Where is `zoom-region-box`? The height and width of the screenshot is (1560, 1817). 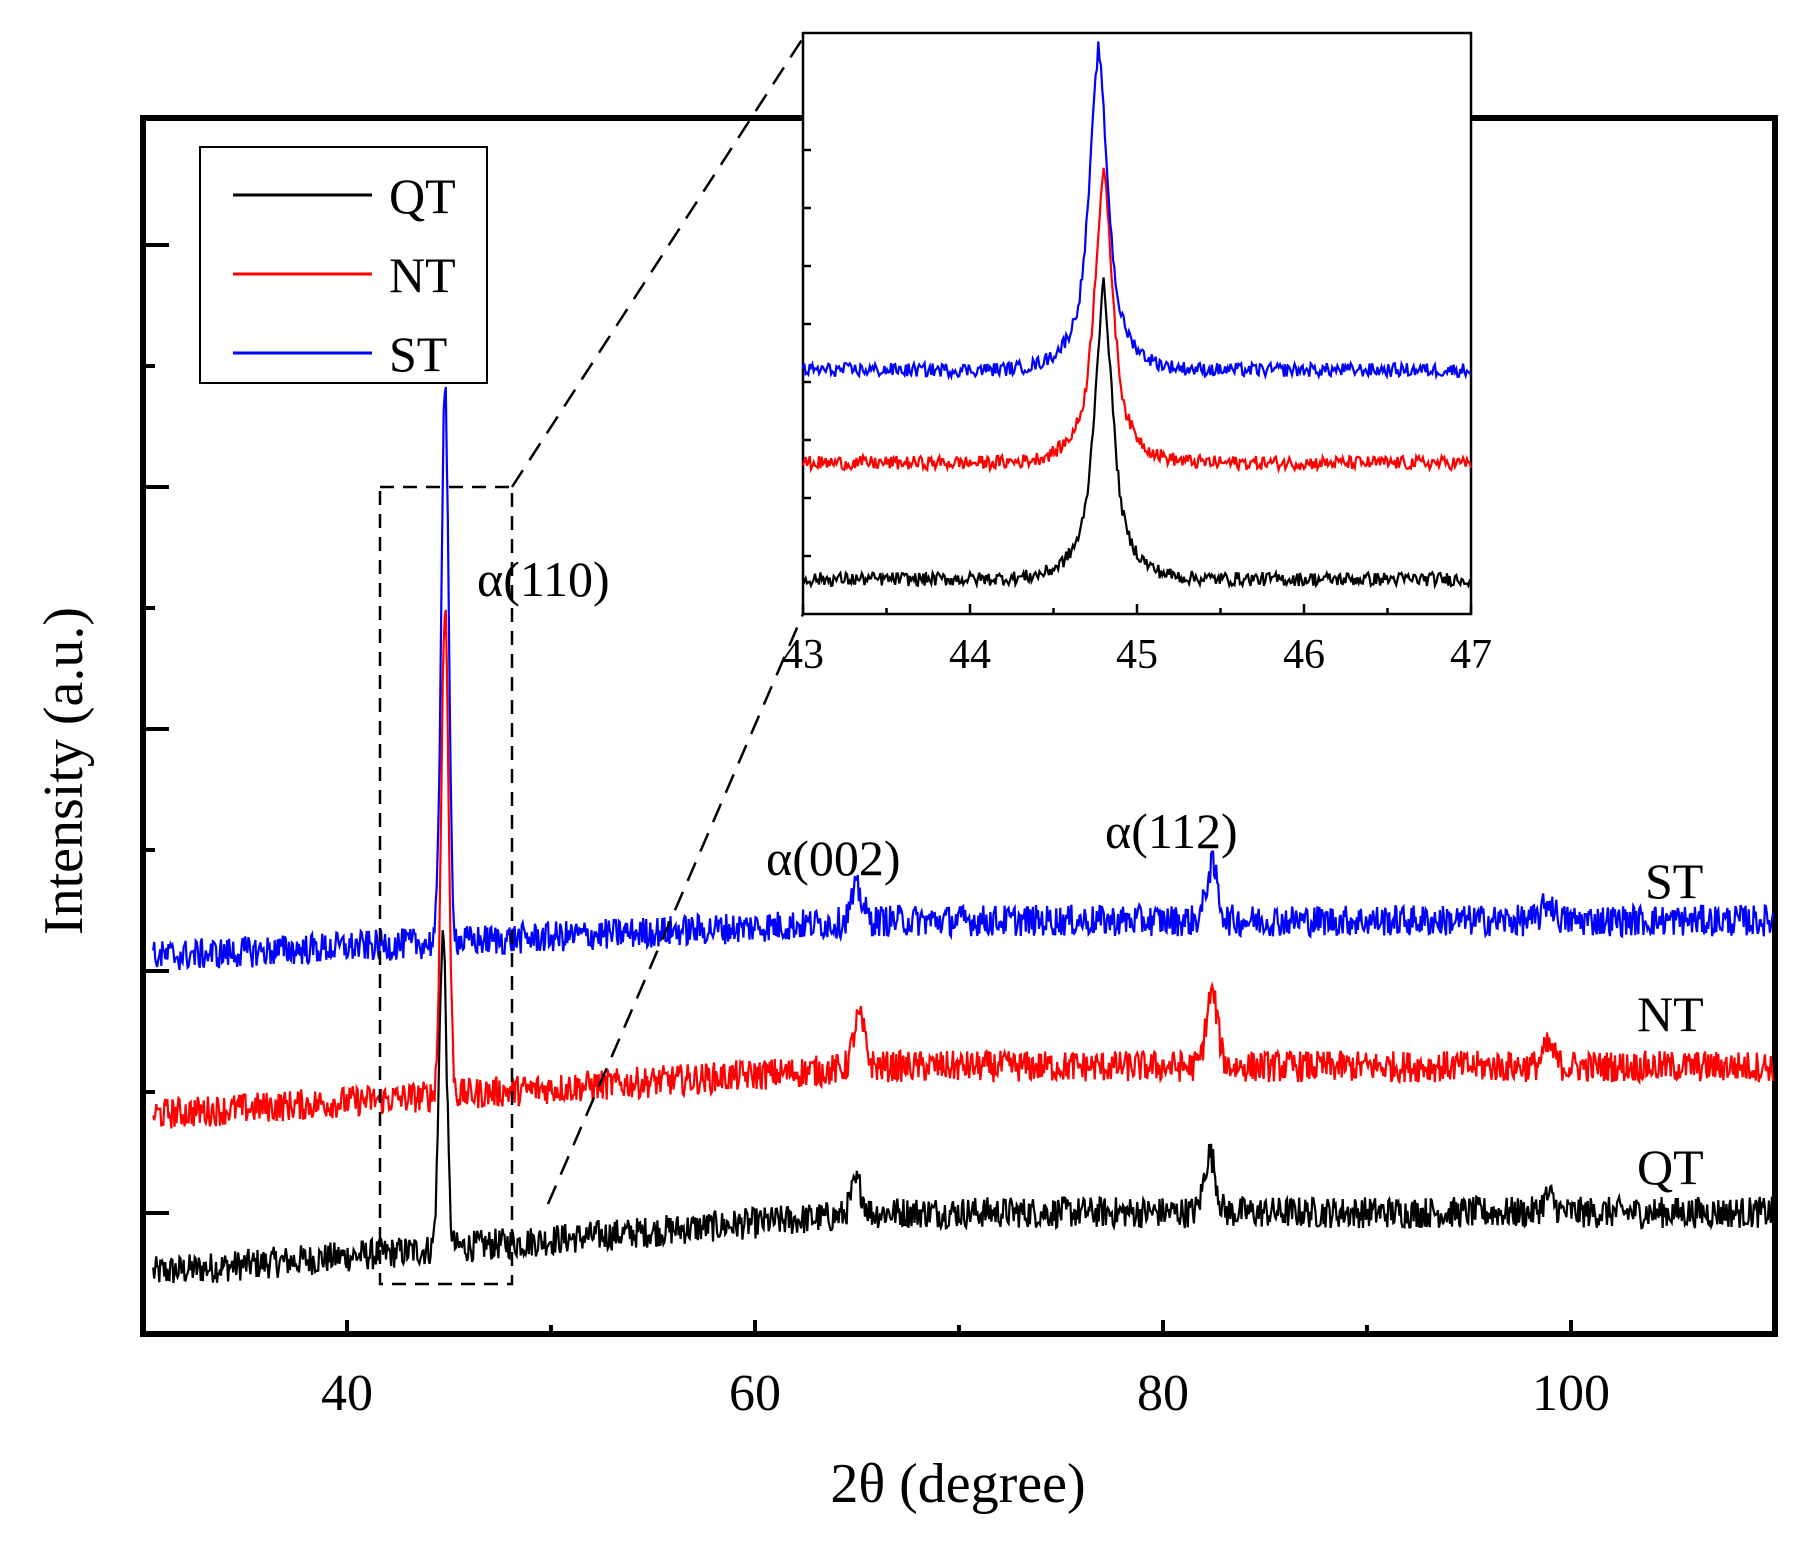 zoom-region-box is located at coordinates (446, 885).